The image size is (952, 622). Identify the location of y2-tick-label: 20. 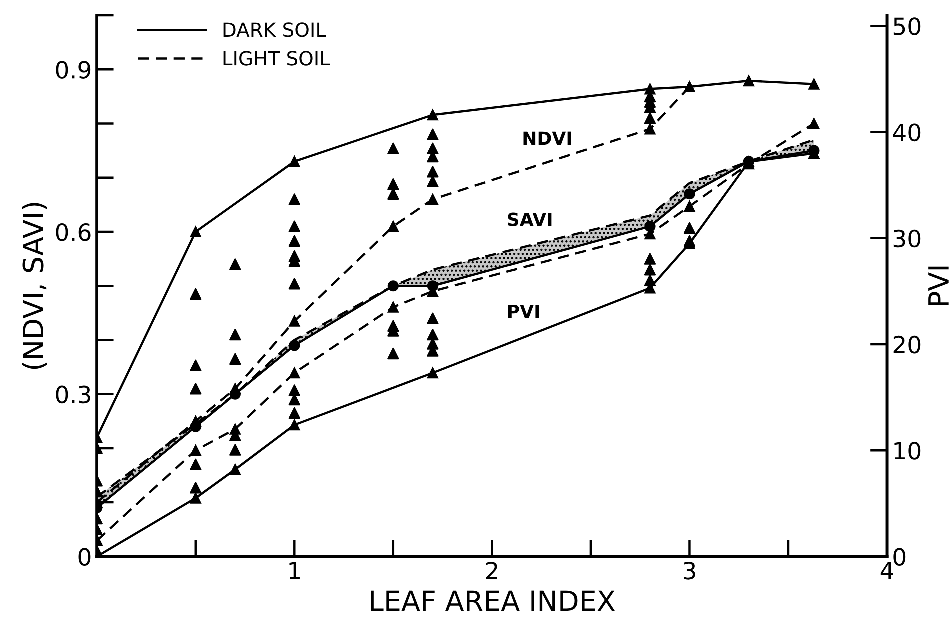
(907, 345).